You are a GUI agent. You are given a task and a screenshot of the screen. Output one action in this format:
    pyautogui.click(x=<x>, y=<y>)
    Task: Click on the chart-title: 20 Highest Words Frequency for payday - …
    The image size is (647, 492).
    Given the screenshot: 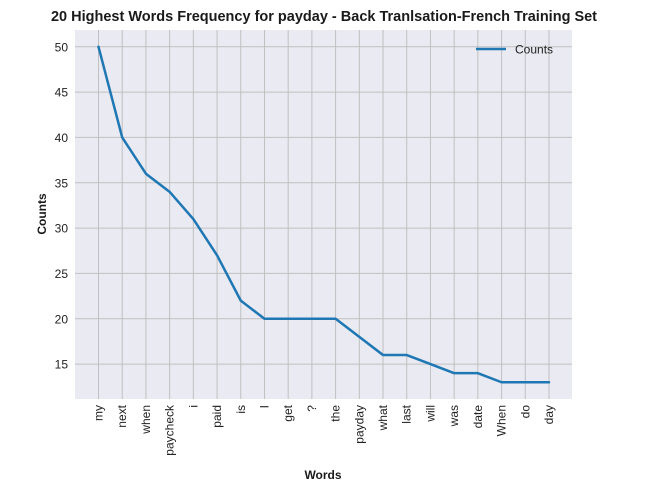 What is the action you would take?
    pyautogui.click(x=324, y=17)
    